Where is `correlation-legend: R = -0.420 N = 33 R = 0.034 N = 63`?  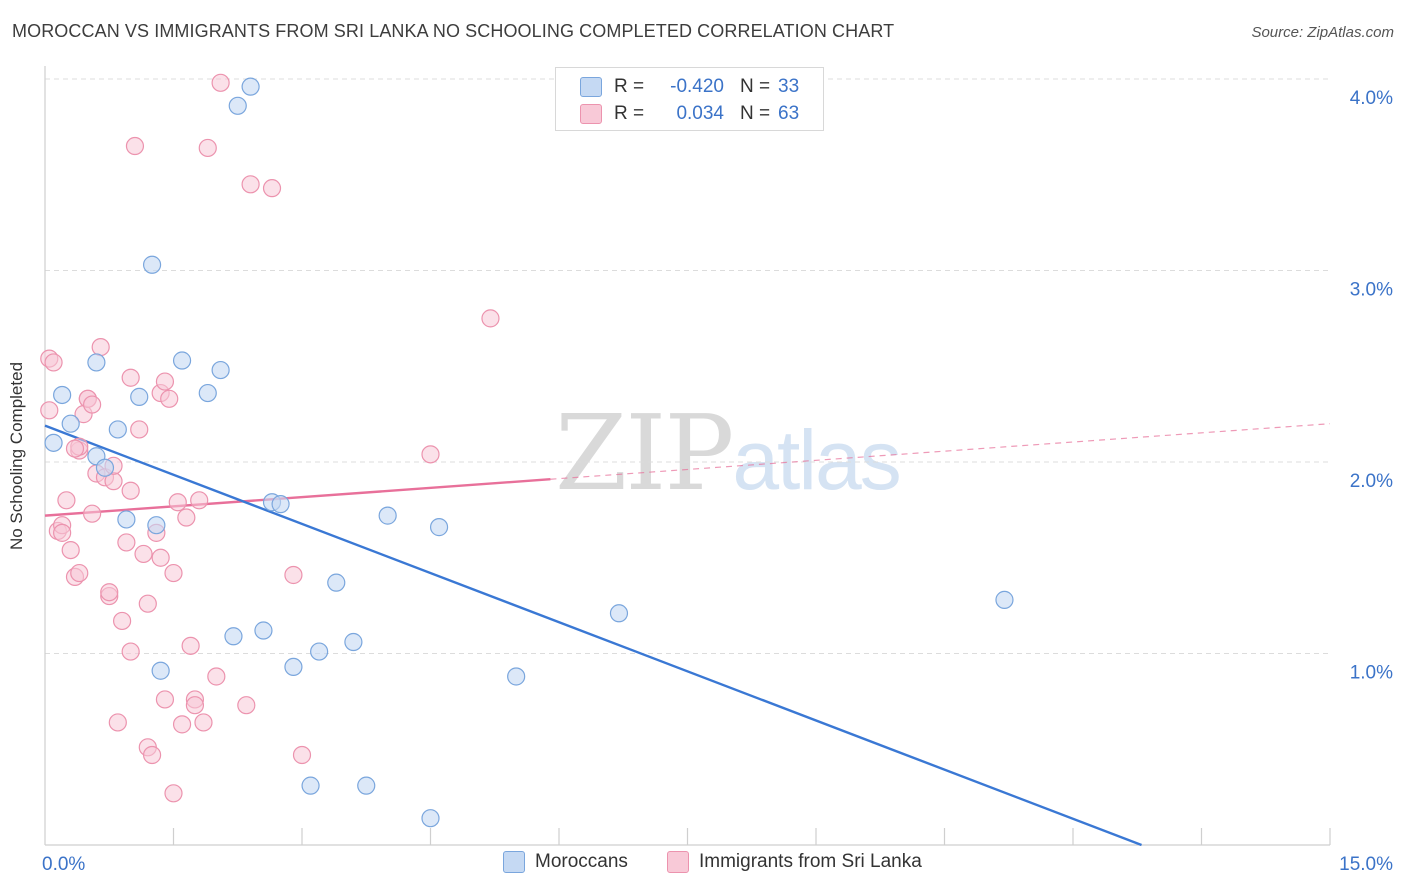
correlation-legend: R = -0.420 N = 33 R = 0.034 N = 63 is located at coordinates (689, 99).